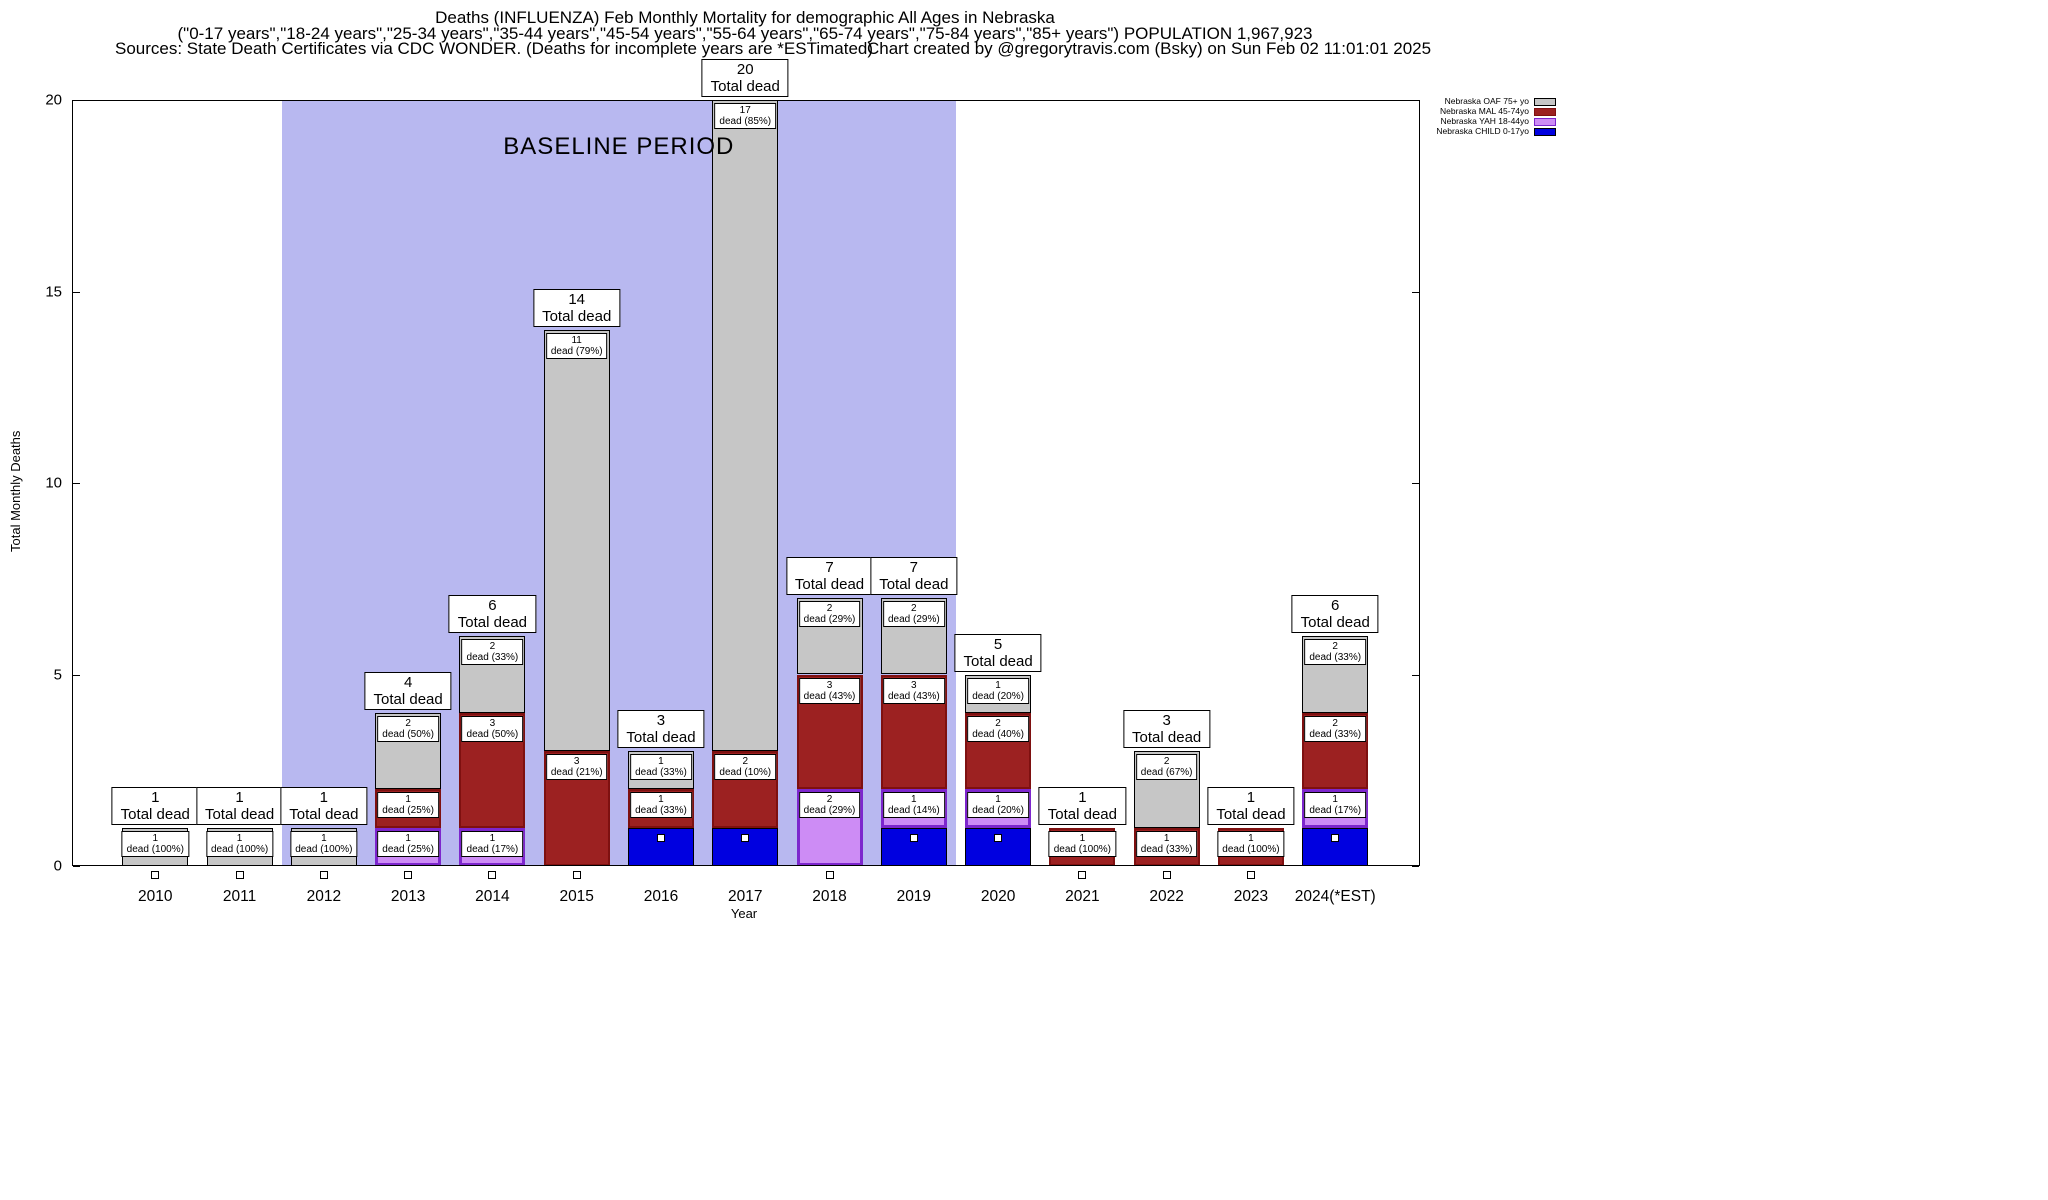 The width and height of the screenshot is (2048, 1200). Describe the element at coordinates (914, 896) in the screenshot. I see `x-tick-label: 2019` at that location.